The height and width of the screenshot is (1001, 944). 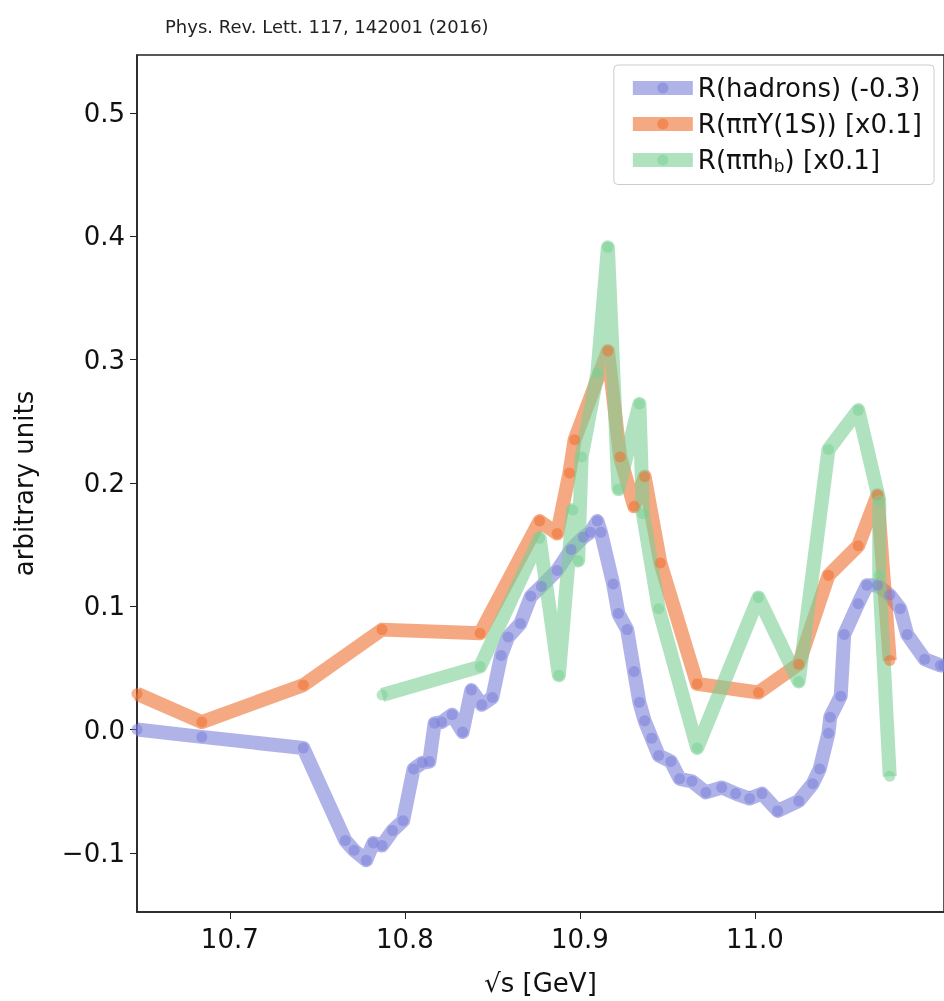 I want to click on x-tick-label: 11.0, so click(x=755, y=939).